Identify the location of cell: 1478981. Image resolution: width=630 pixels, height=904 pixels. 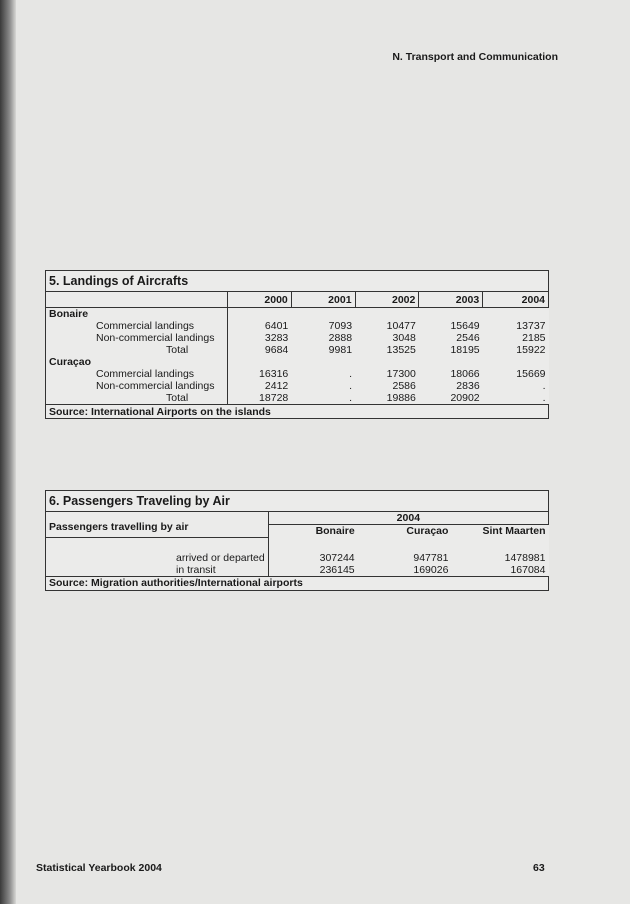
(525, 557).